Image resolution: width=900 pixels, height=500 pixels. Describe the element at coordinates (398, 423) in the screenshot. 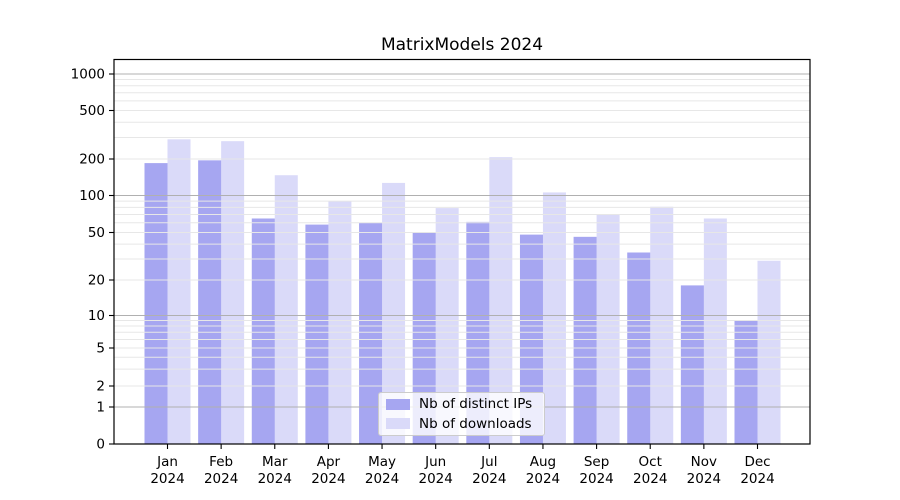

I see `legend-swatch-light-icon` at that location.